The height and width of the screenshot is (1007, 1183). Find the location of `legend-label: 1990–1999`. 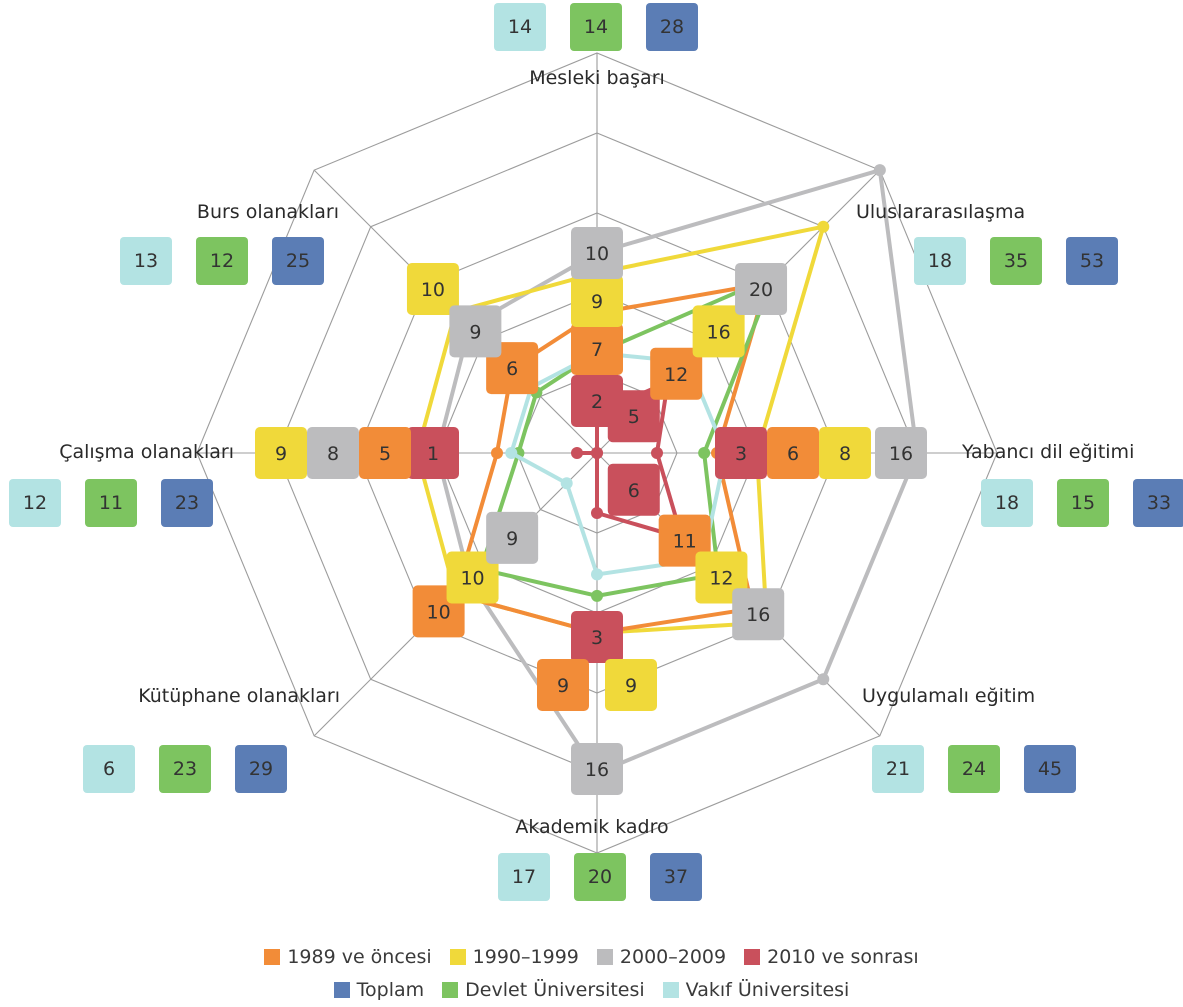

legend-label: 1990–1999 is located at coordinates (525, 956).